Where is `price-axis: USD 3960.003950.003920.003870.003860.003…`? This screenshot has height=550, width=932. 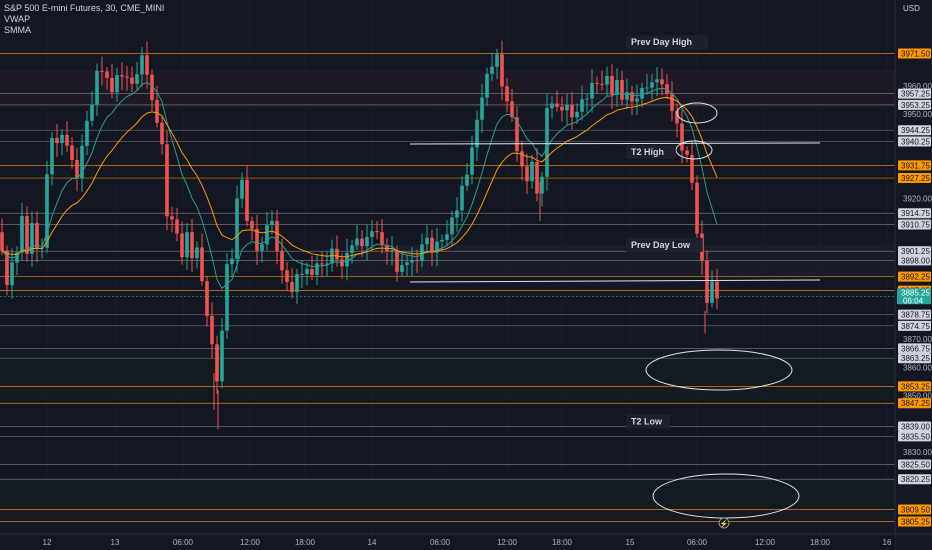 price-axis: USD 3960.003950.003920.003870.003860.003… is located at coordinates (914, 265).